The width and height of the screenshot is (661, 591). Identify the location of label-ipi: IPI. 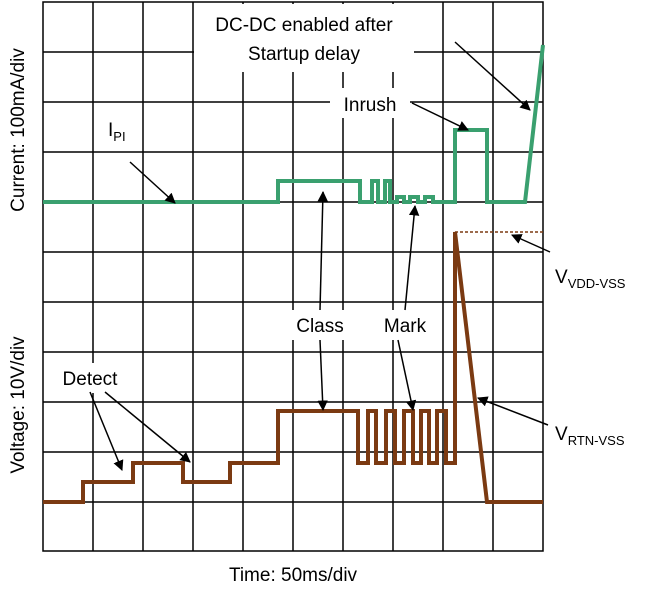
(117, 132).